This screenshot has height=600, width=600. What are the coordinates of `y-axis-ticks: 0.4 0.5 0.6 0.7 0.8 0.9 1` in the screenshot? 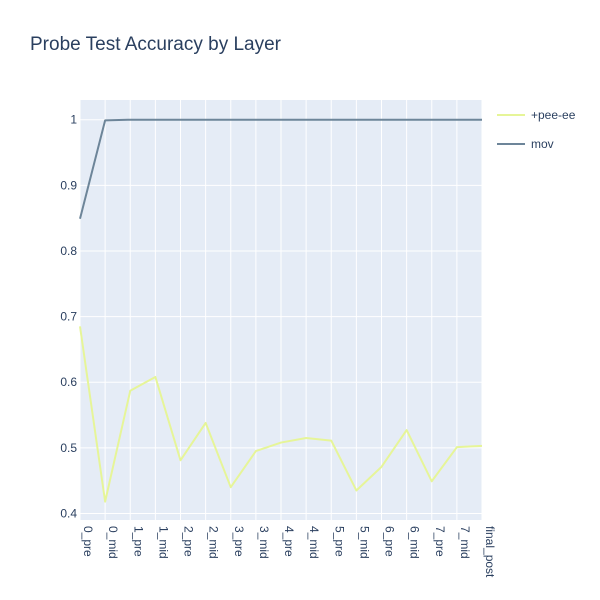 It's located at (68, 317).